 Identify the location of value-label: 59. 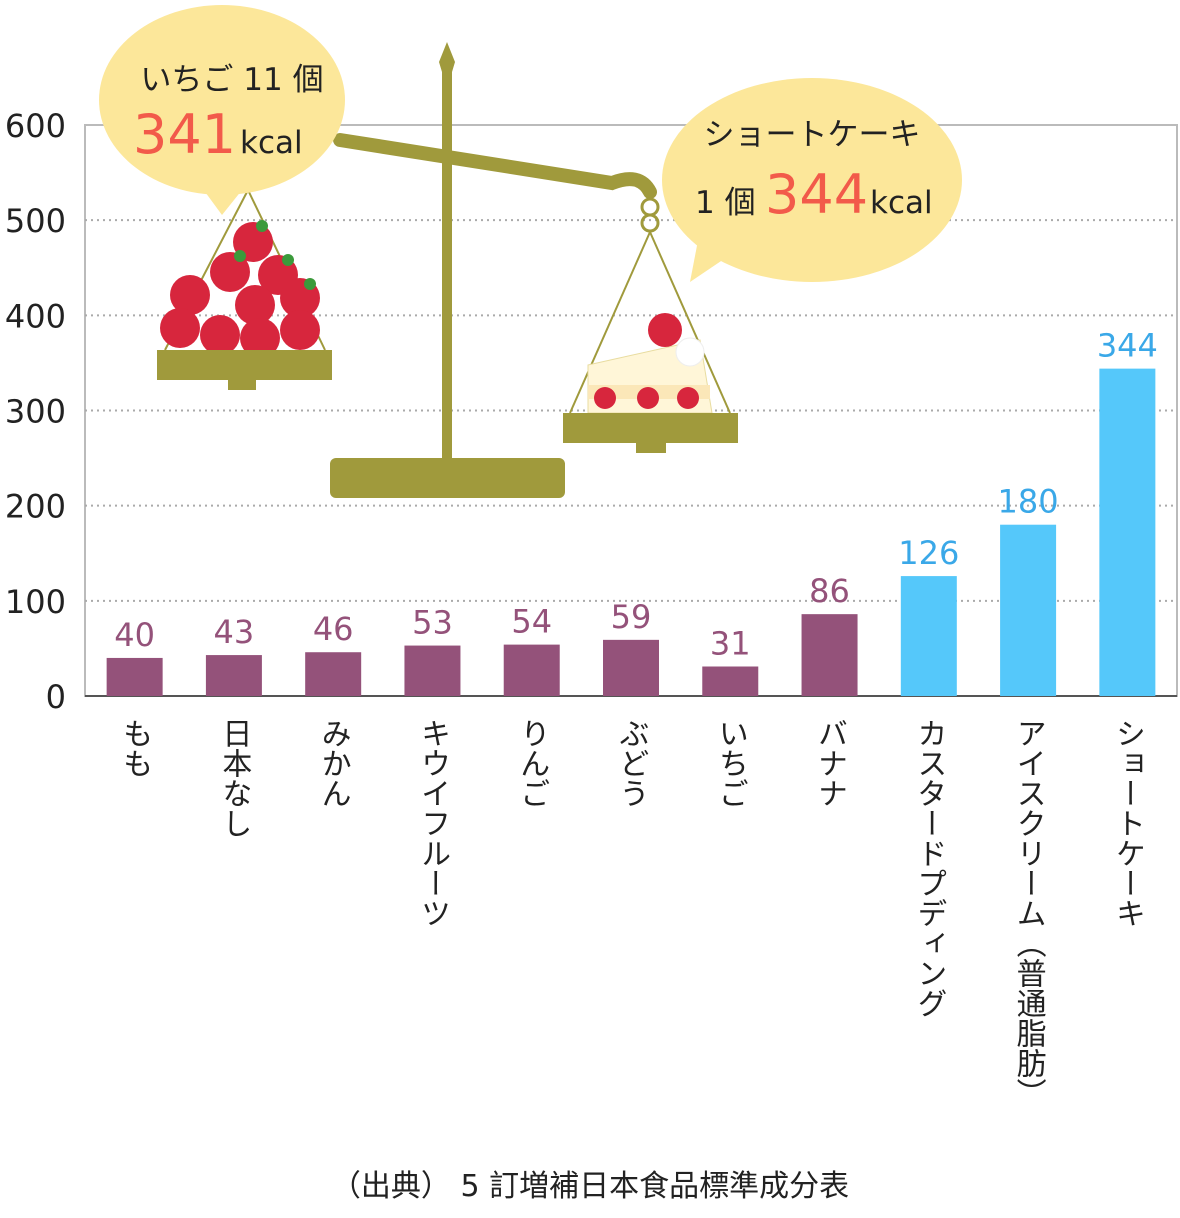
(631, 617).